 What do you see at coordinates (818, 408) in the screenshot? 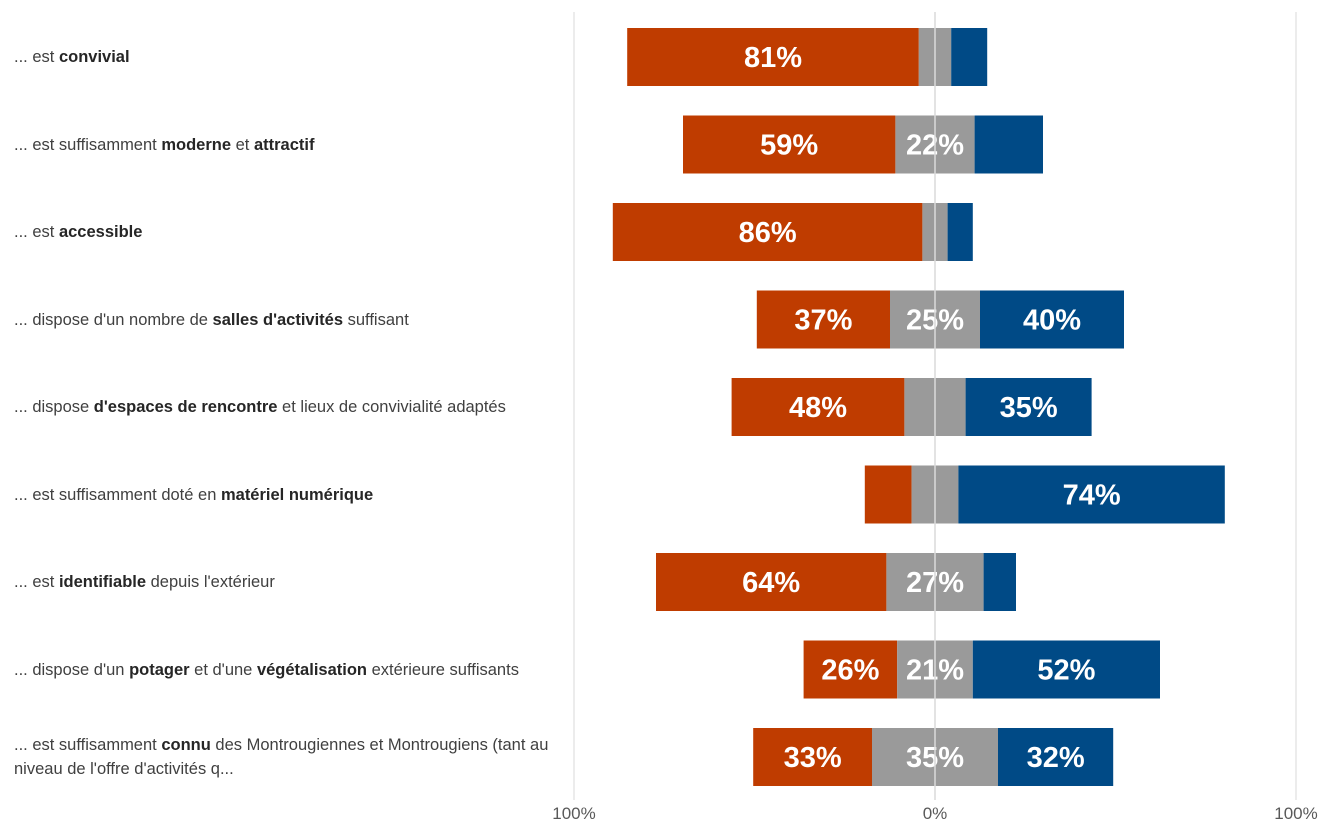
I see `data-label-negative: 48%` at bounding box center [818, 408].